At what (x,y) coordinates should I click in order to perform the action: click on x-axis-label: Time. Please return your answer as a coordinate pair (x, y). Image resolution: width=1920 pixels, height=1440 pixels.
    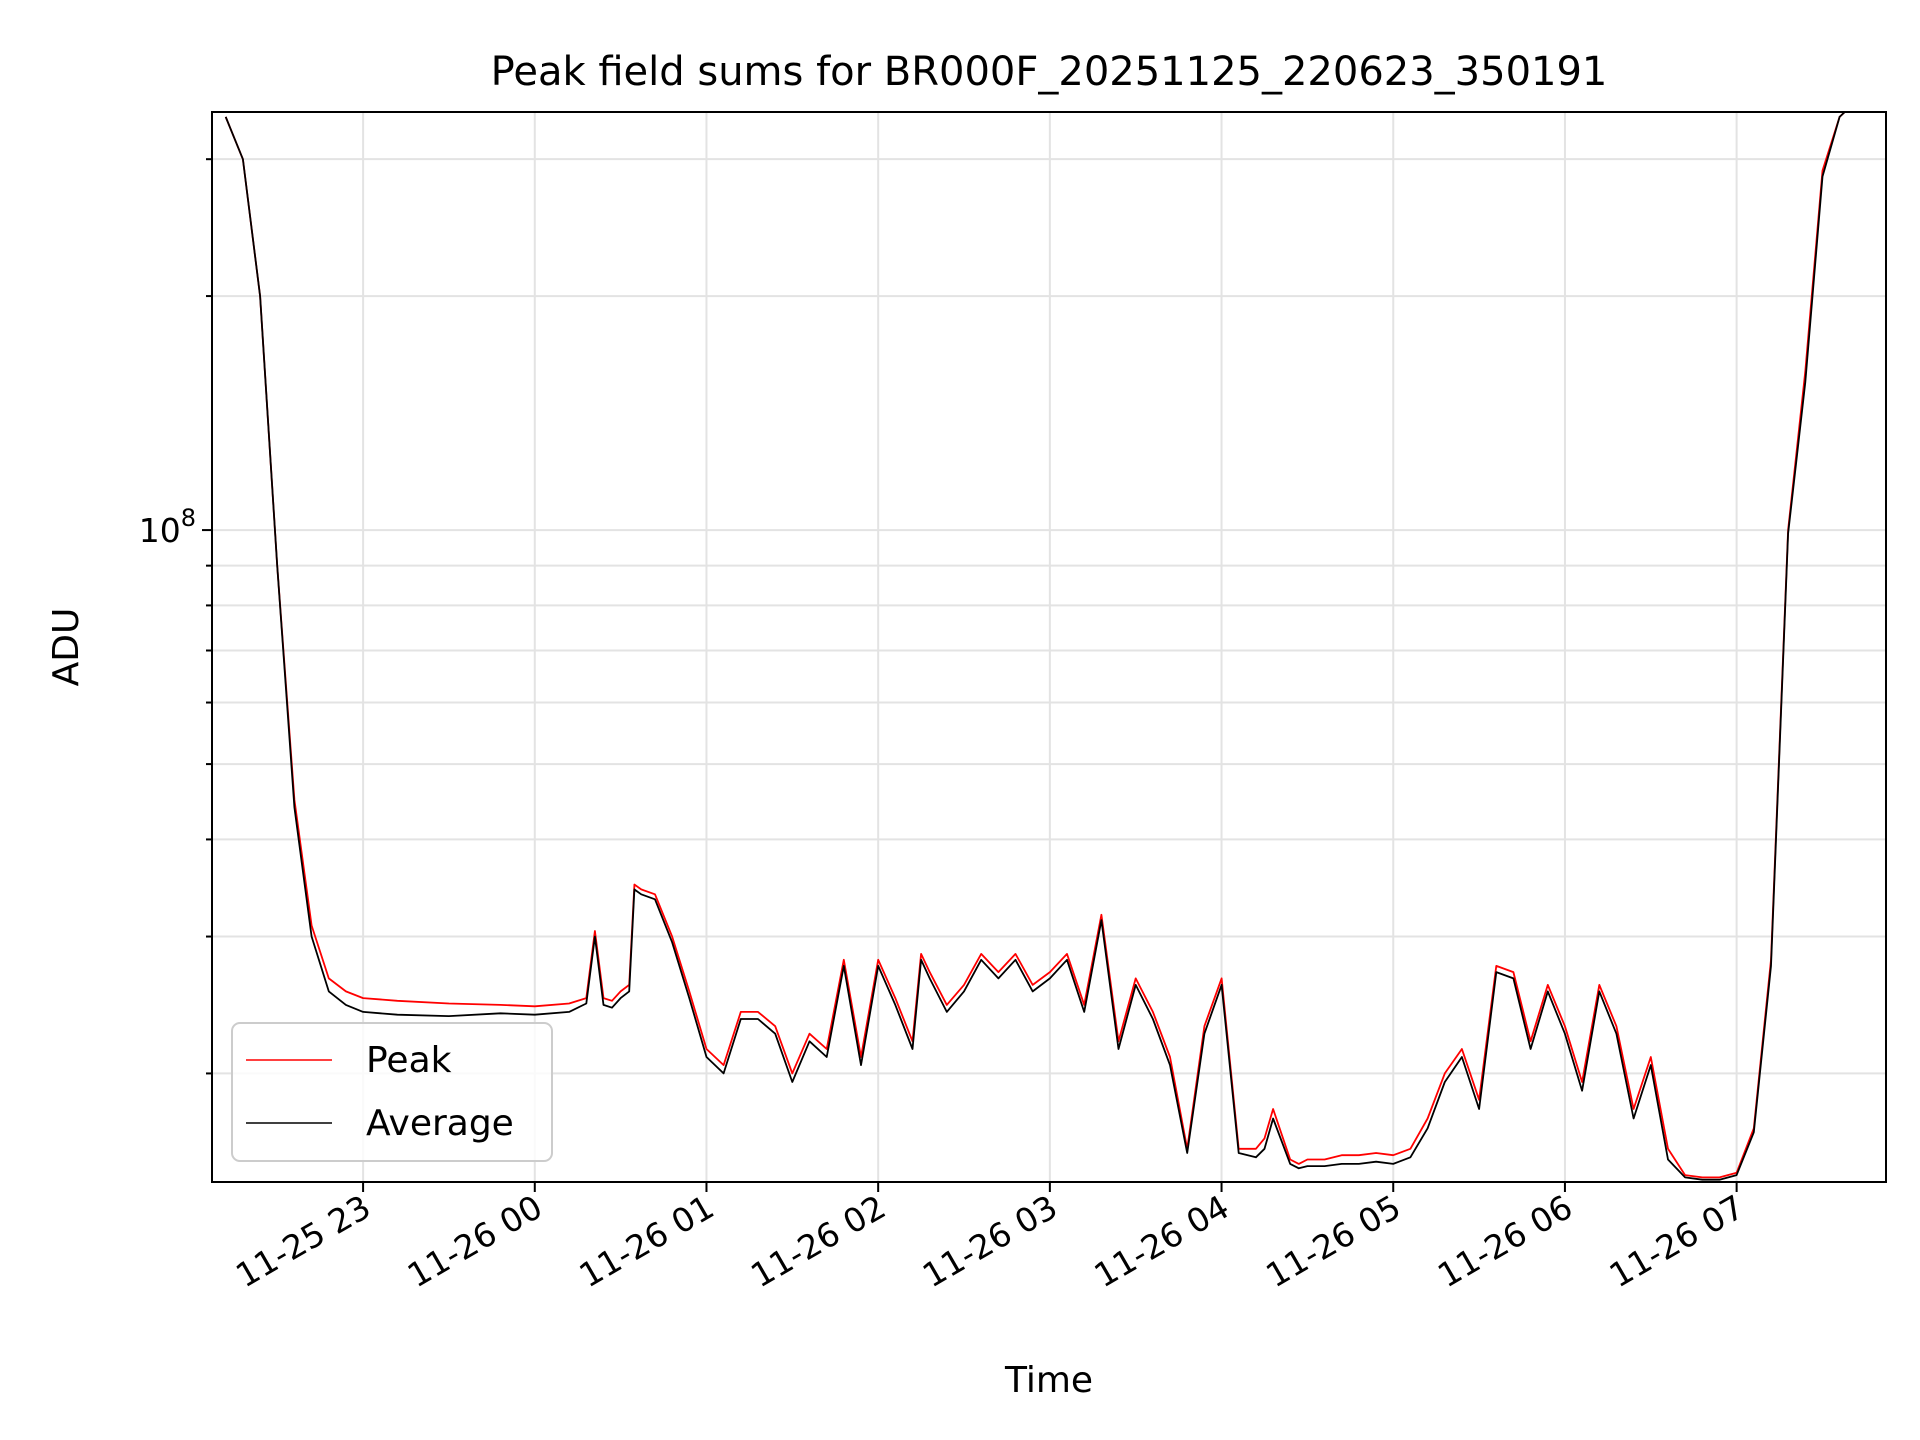
    Looking at the image, I should click on (1048, 1380).